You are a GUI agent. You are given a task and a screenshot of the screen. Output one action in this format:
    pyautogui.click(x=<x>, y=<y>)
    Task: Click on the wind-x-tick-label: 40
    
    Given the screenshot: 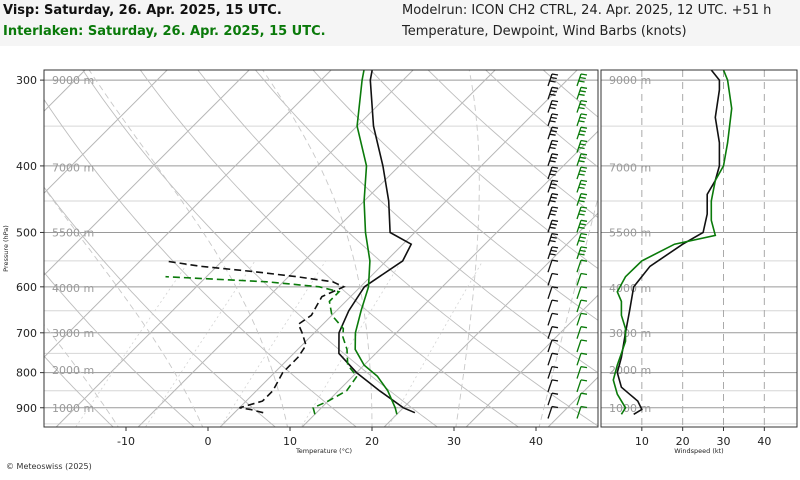 What is the action you would take?
    pyautogui.click(x=764, y=441)
    